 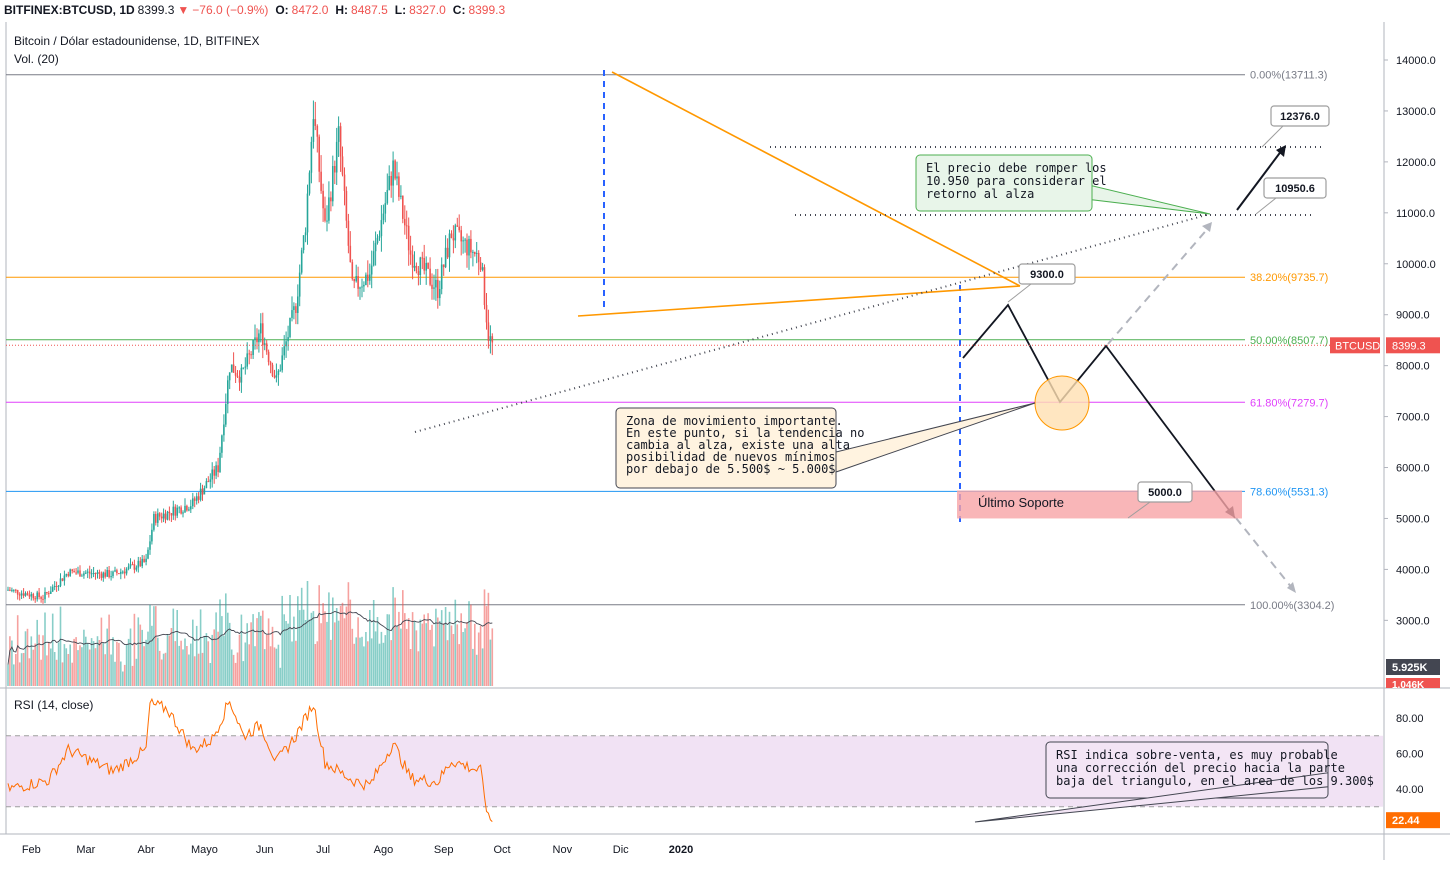 I want to click on label-5000-text: 5000.0, so click(x=1165, y=493).